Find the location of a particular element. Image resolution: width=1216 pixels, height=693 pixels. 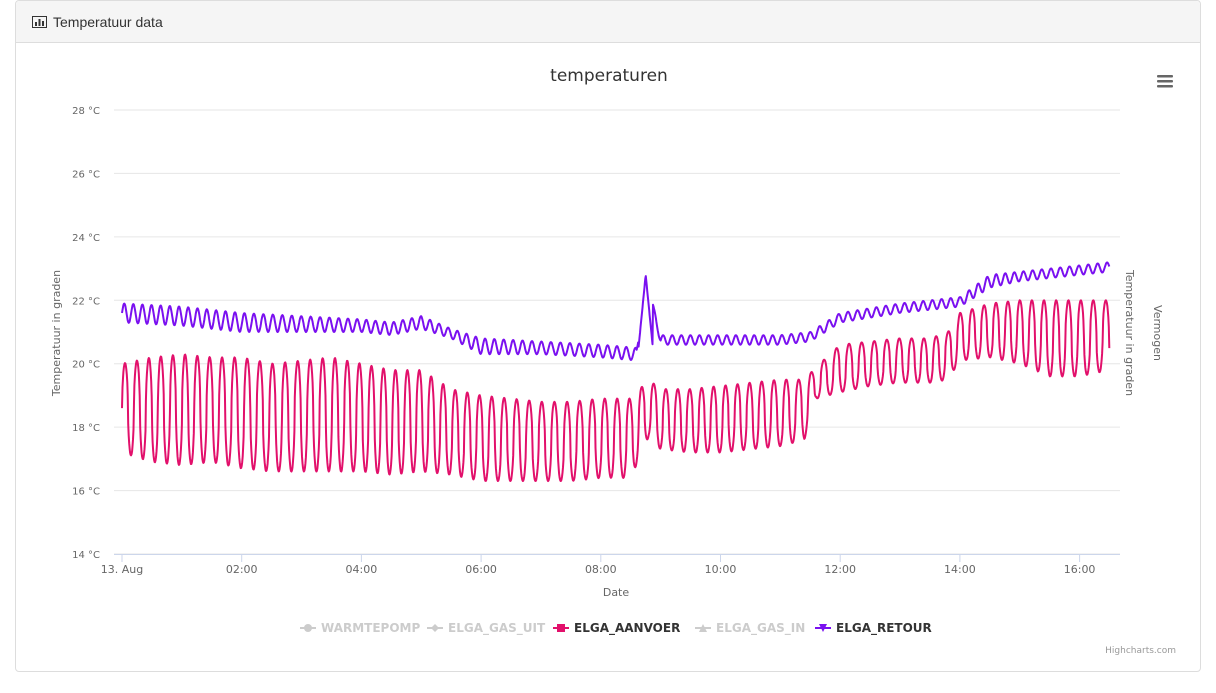

x-tick-label: 02:00 is located at coordinates (242, 569).